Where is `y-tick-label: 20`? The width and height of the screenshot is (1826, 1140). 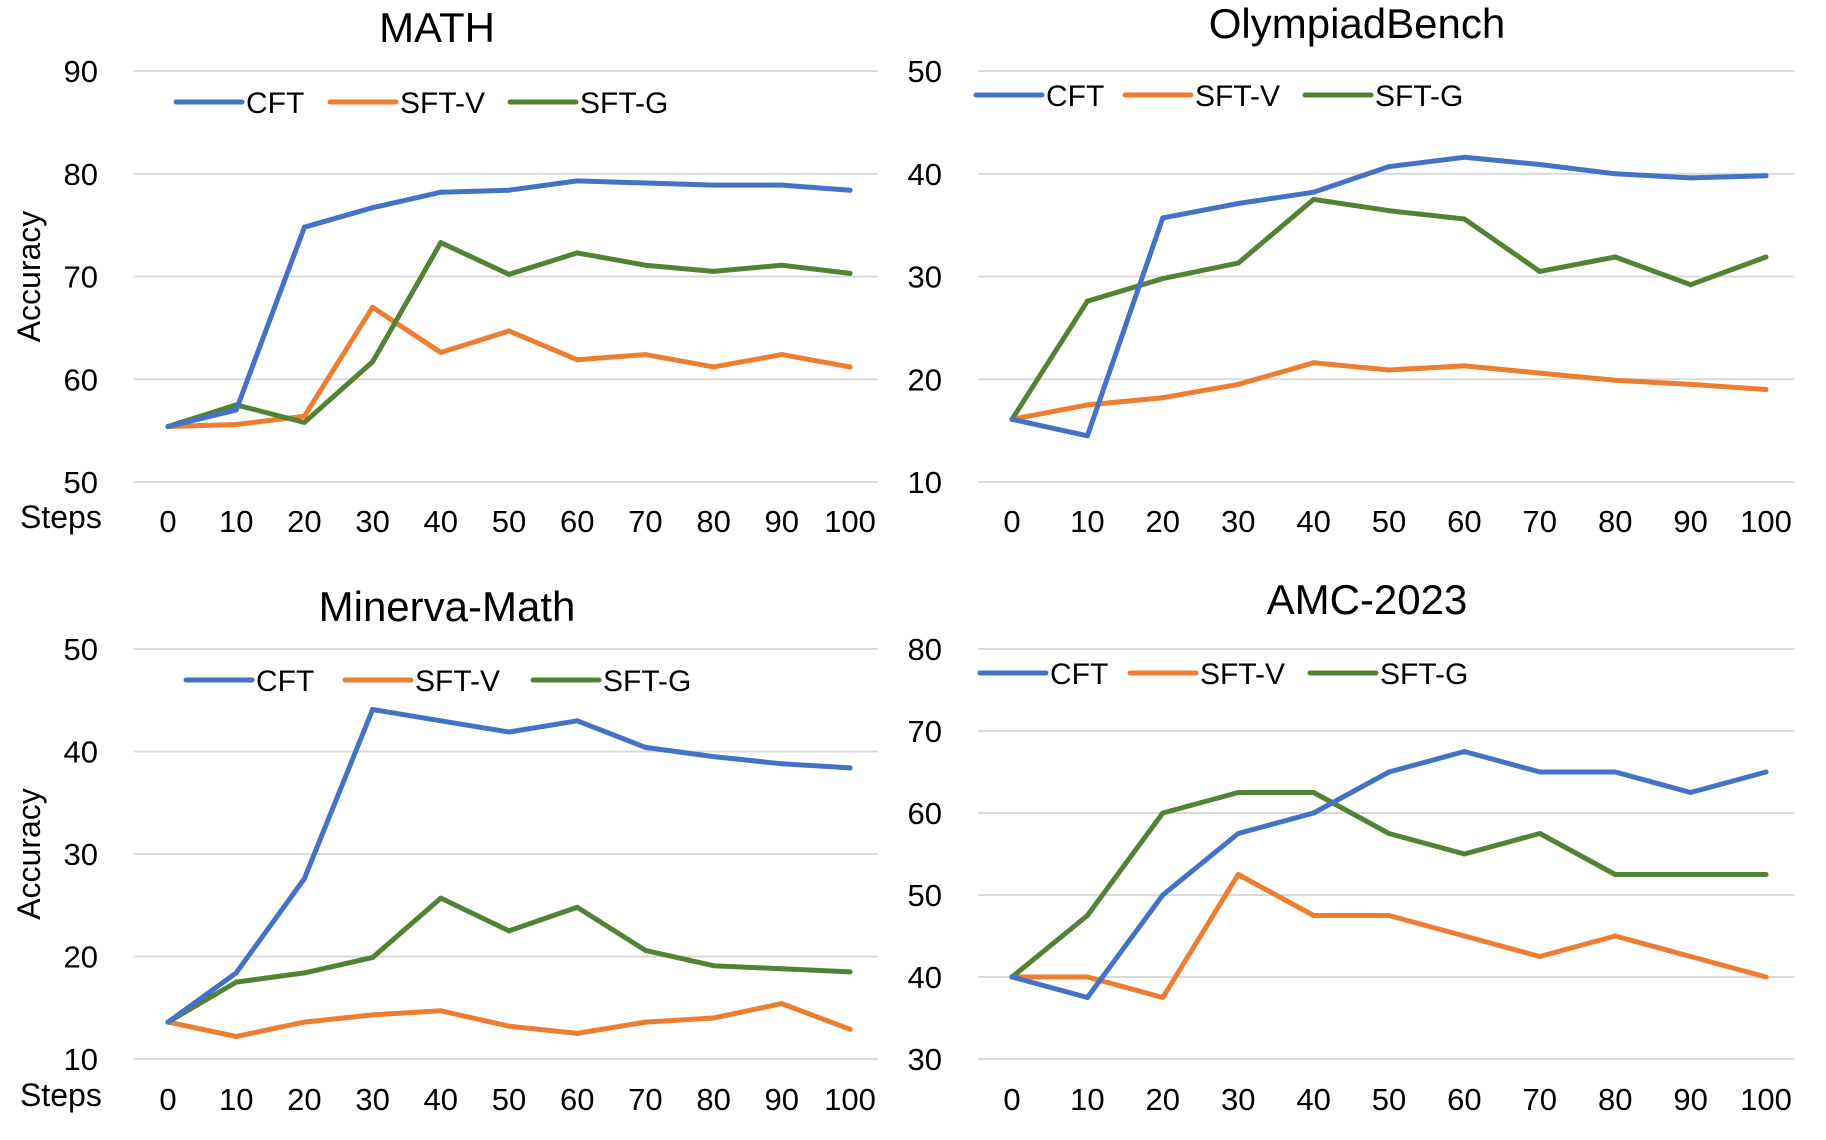
y-tick-label: 20 is located at coordinates (81, 957).